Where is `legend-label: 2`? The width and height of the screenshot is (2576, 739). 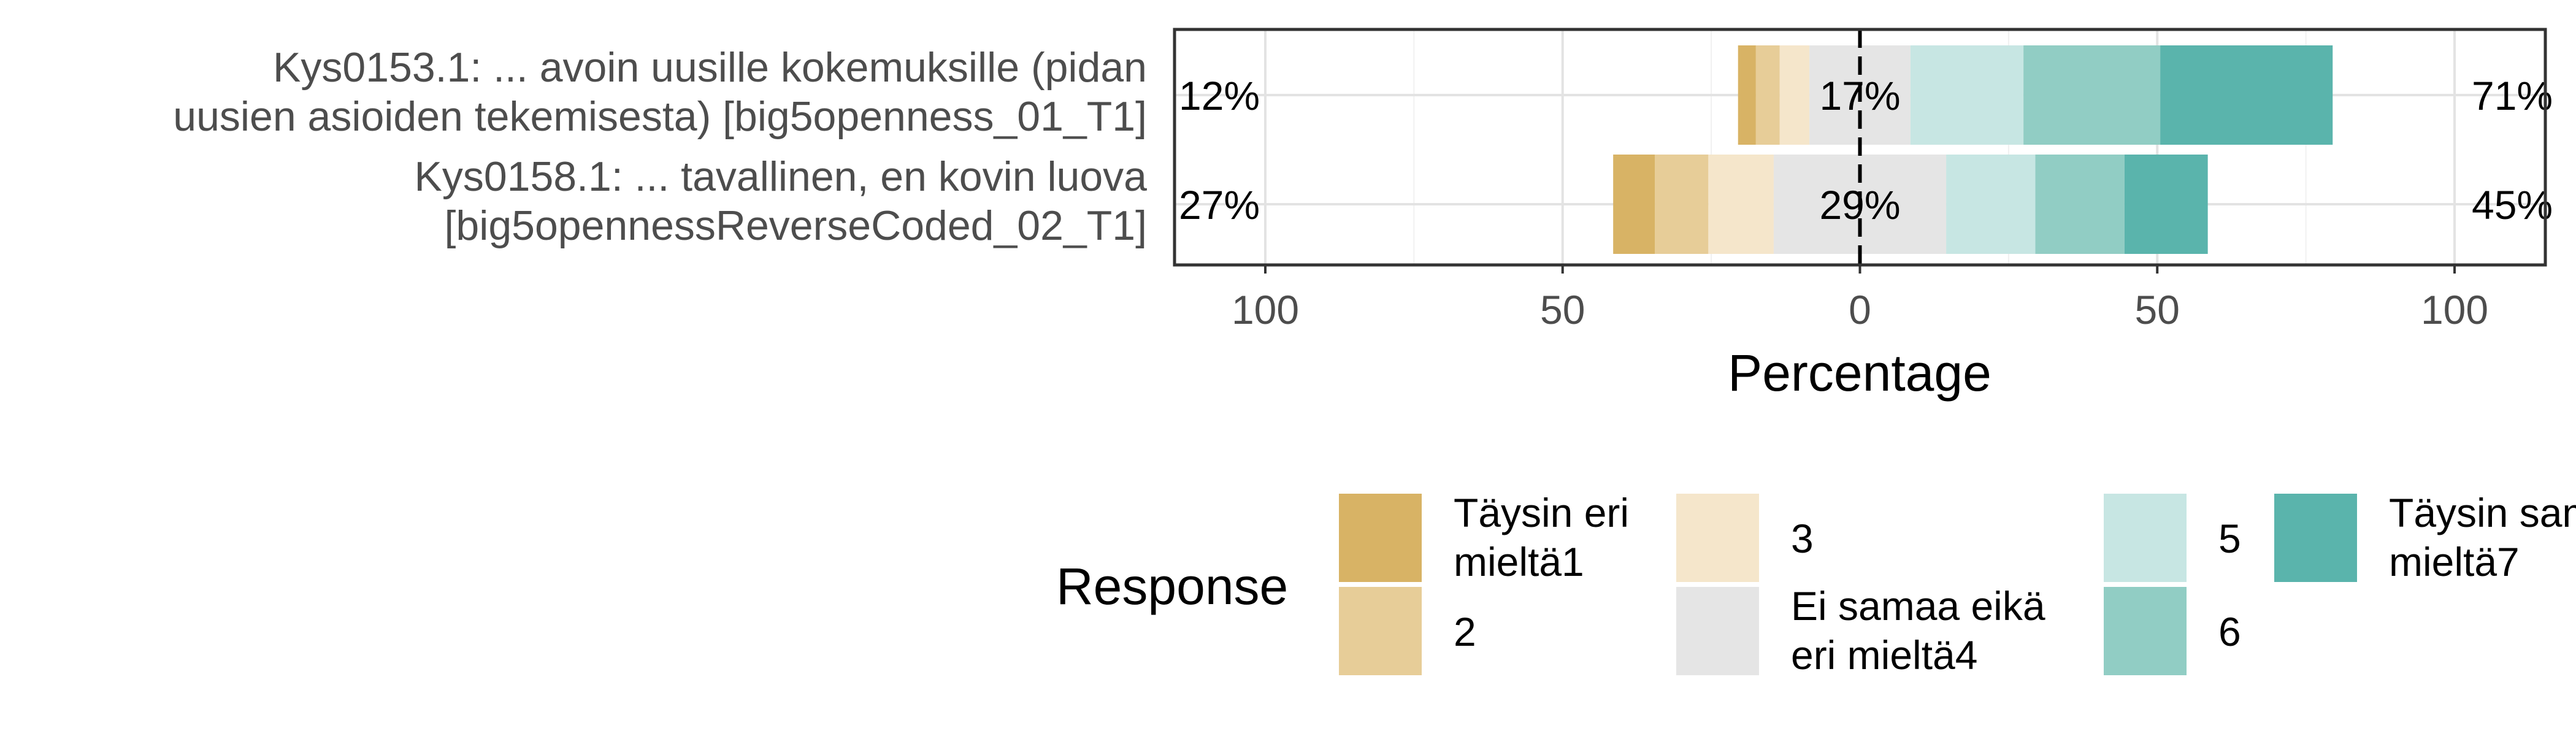 legend-label: 2 is located at coordinates (1465, 632).